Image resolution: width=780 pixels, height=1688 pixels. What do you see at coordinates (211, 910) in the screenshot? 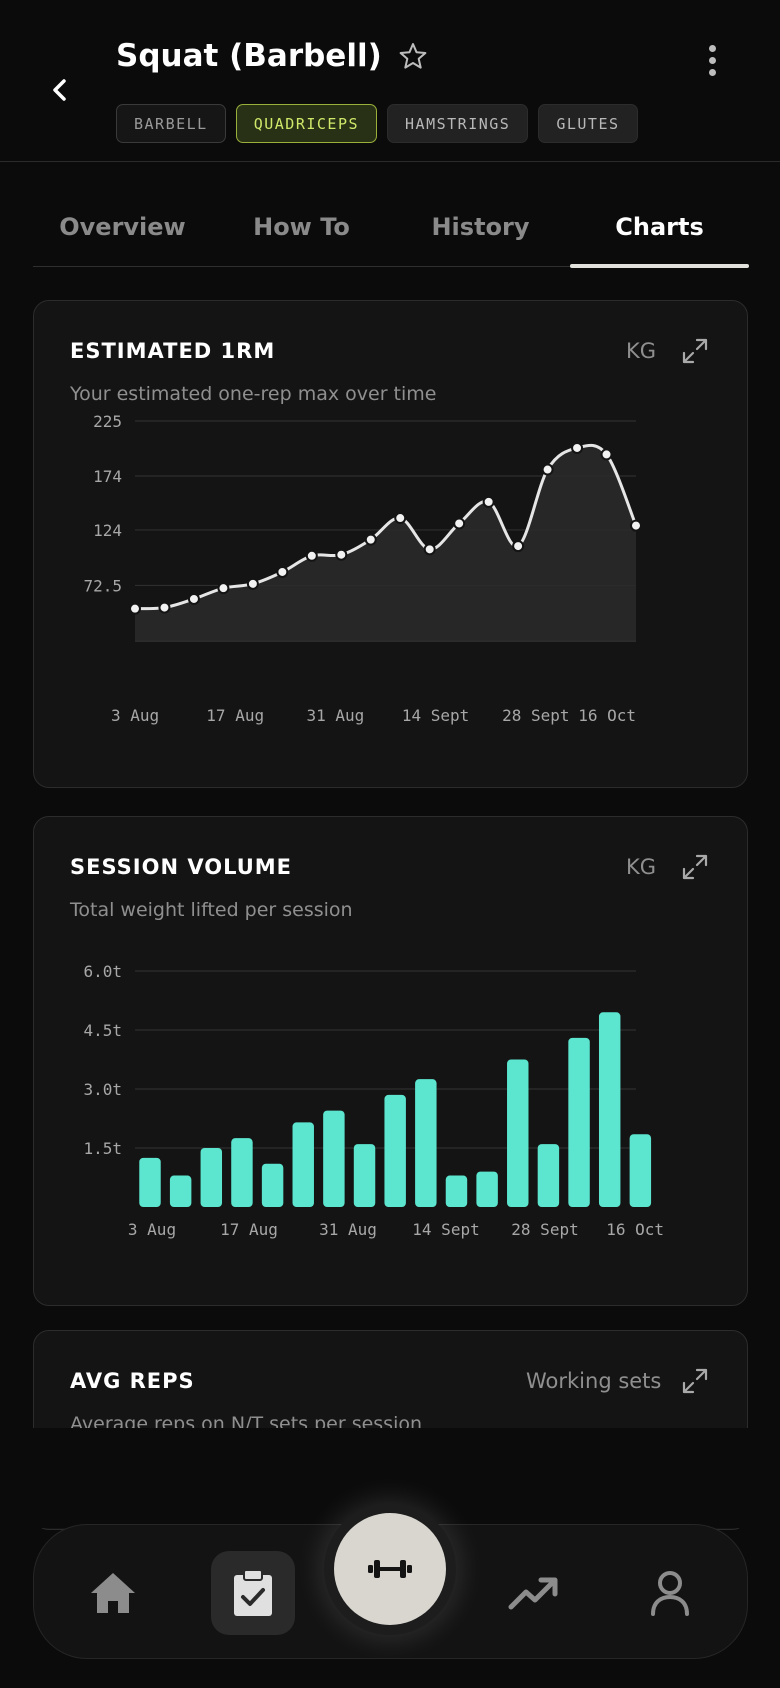
I see `card-subtitle: Total weight lifted per session` at bounding box center [211, 910].